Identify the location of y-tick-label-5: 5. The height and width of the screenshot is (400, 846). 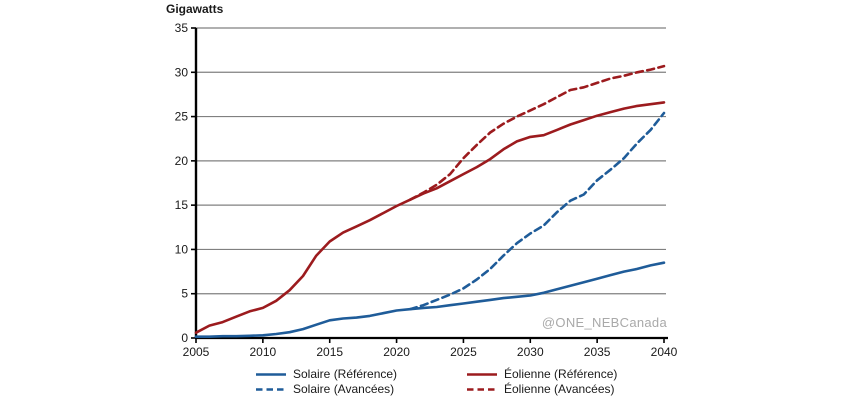
(184, 294).